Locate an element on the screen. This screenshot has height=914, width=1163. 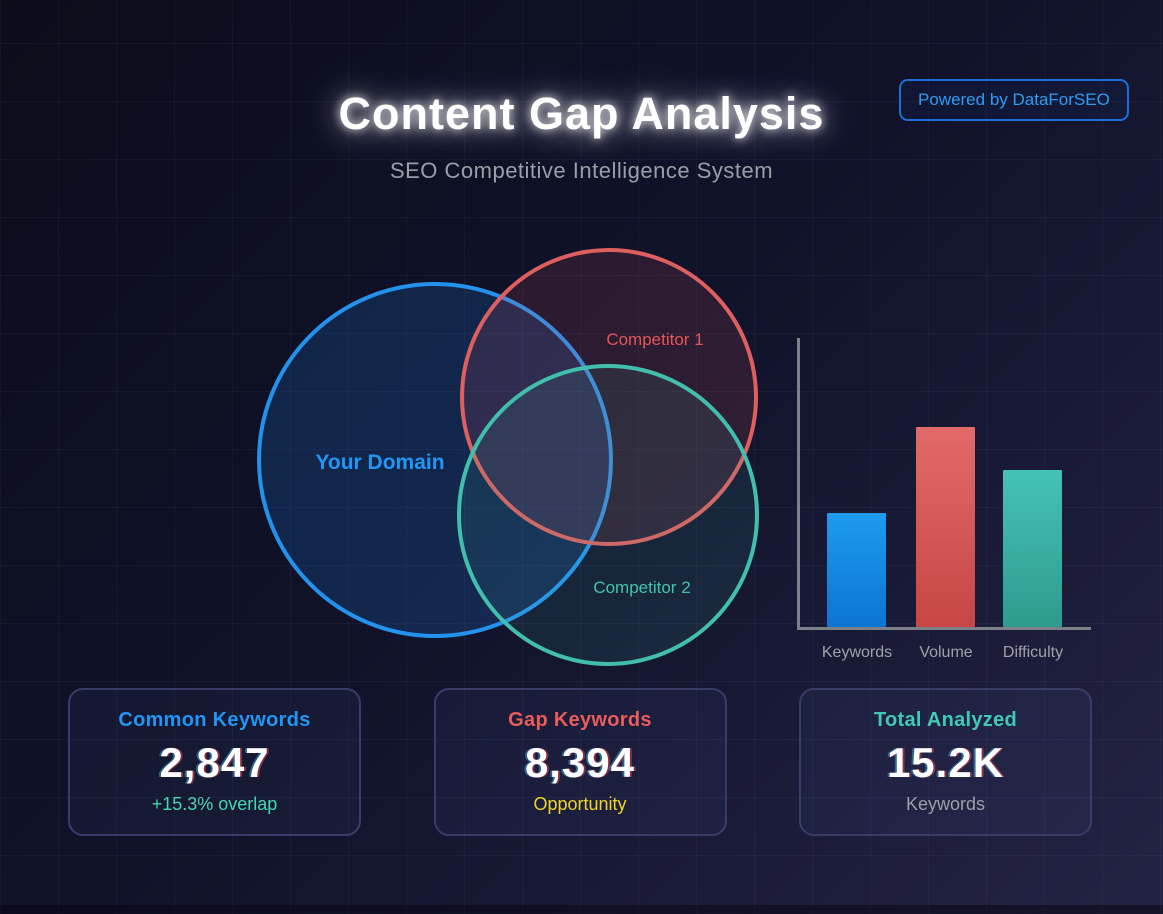
x-tick-difficulty: Difficulty is located at coordinates (1033, 652).